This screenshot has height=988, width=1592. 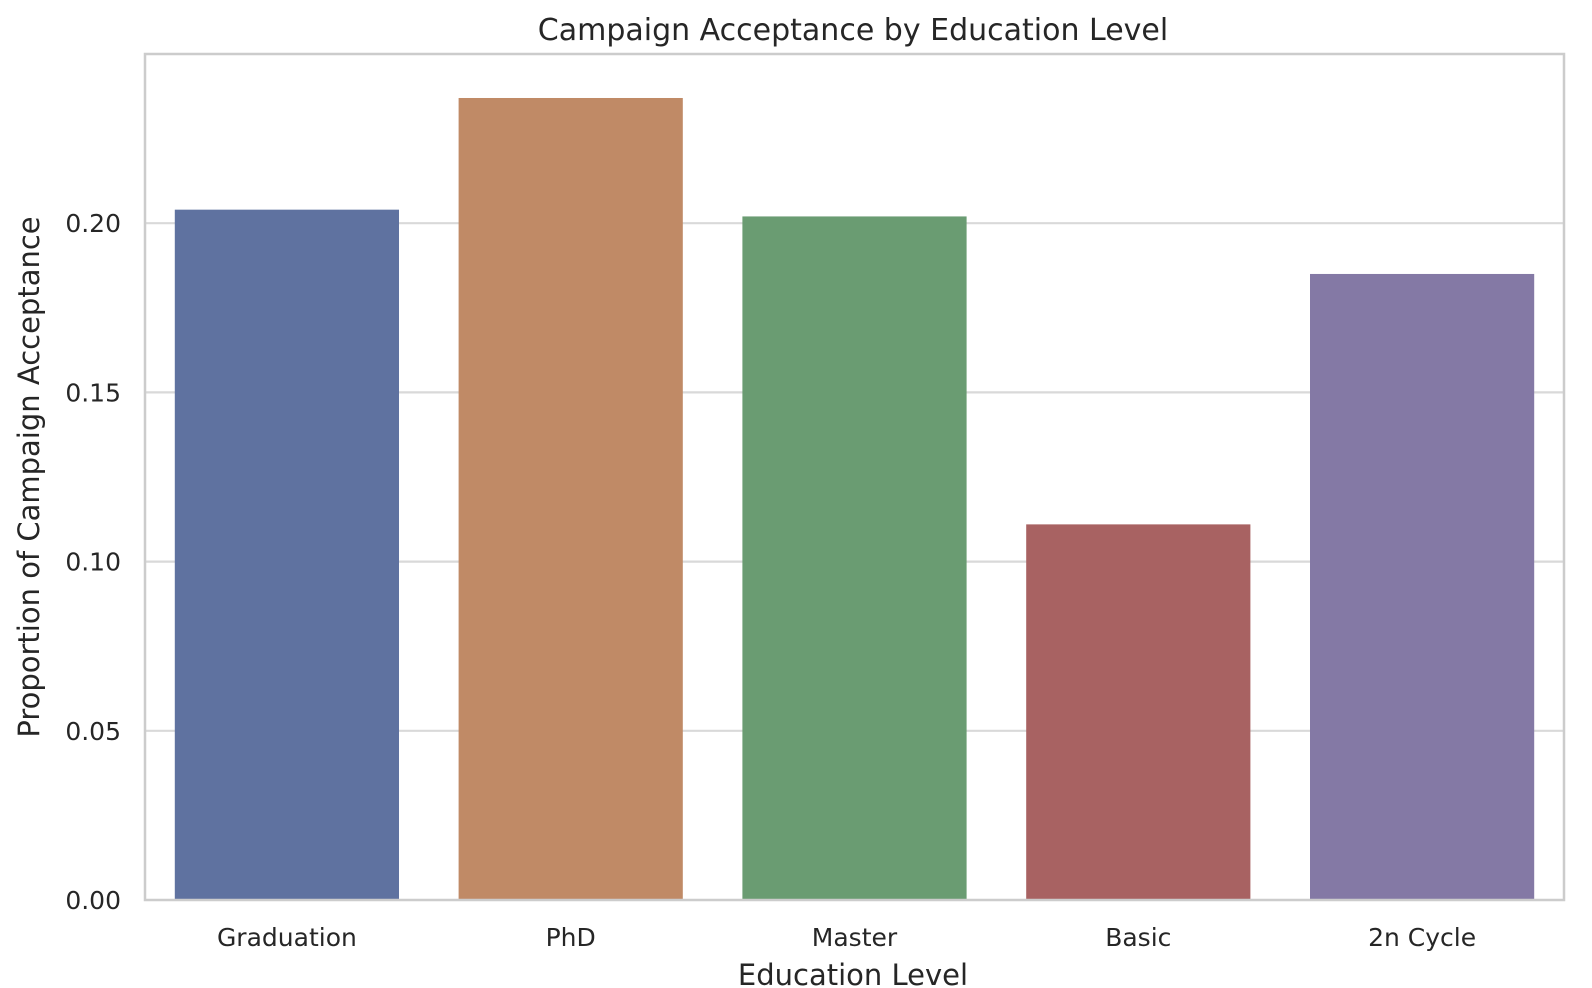 What do you see at coordinates (1138, 937) in the screenshot?
I see `x-tick-label: Basic` at bounding box center [1138, 937].